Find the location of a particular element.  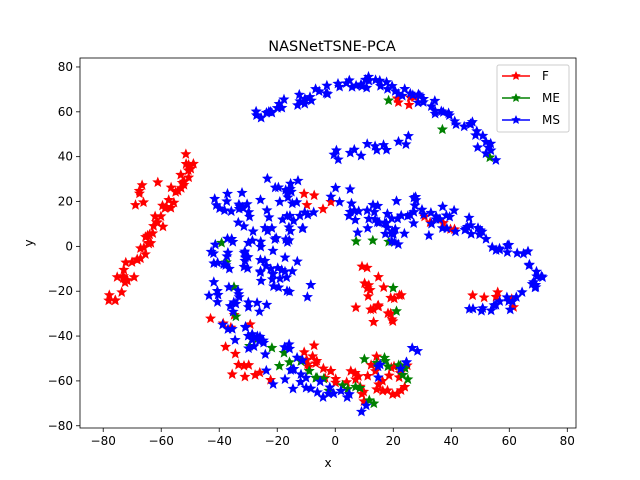

y-tick-label: −20 is located at coordinates (60, 291).